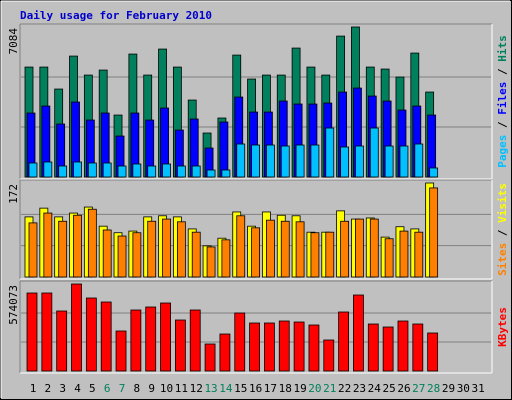 The width and height of the screenshot is (512, 400). Describe the element at coordinates (270, 388) in the screenshot. I see `x-tick-label: 17` at that location.